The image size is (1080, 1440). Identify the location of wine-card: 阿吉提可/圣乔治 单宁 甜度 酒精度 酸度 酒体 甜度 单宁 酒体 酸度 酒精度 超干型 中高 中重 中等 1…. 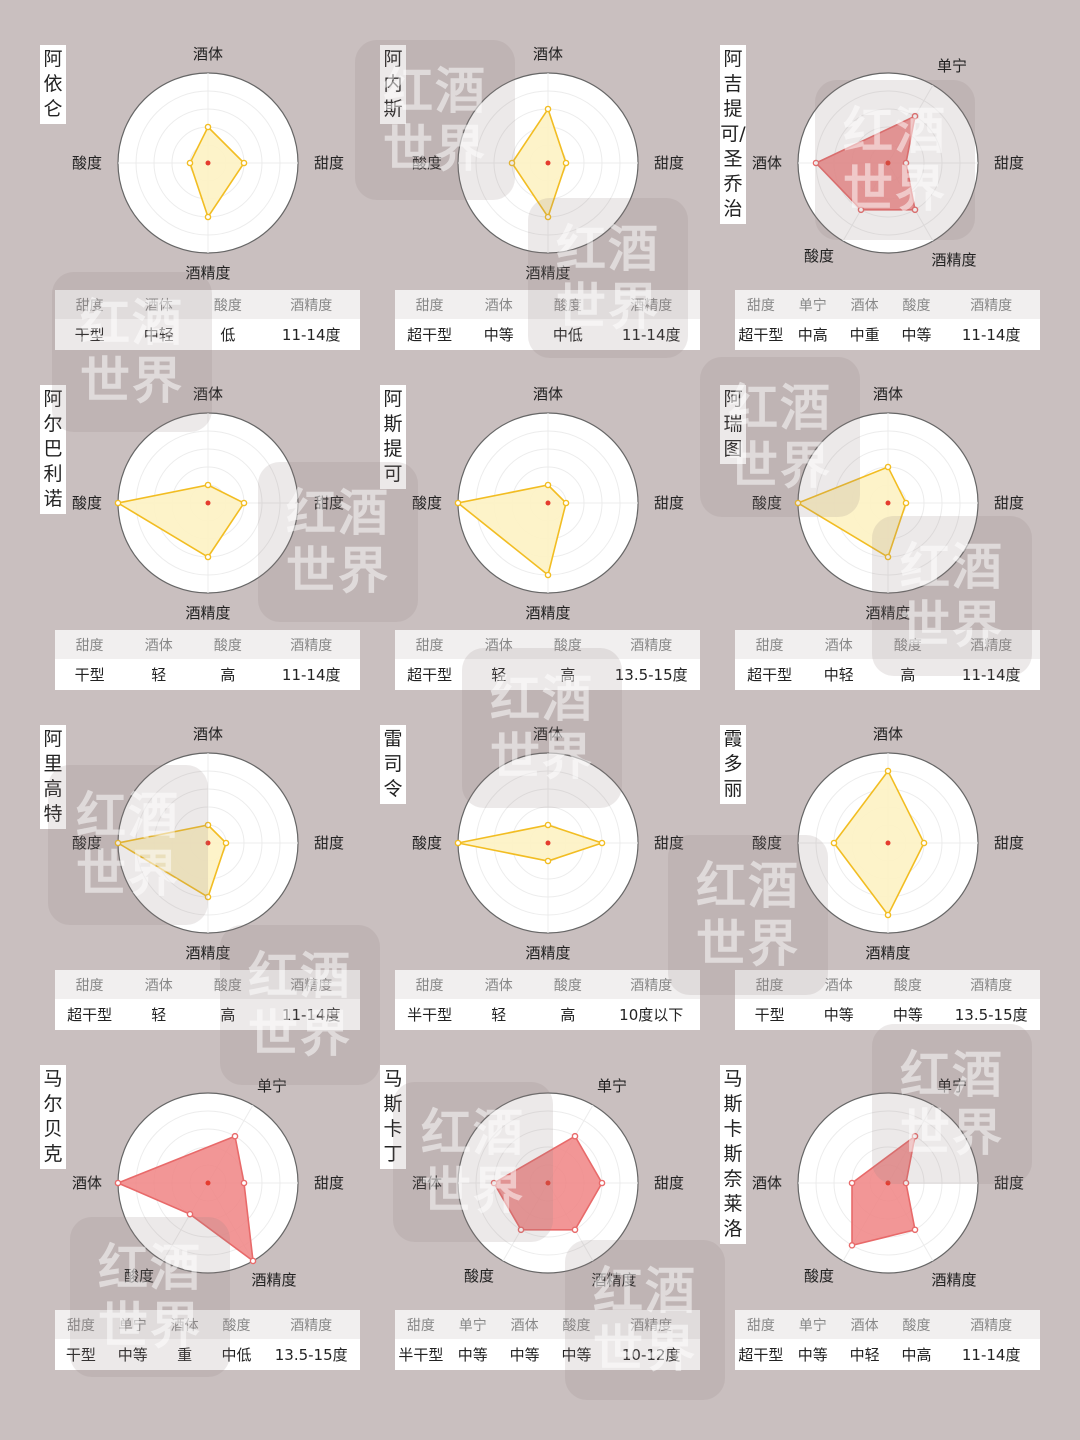
(890, 215).